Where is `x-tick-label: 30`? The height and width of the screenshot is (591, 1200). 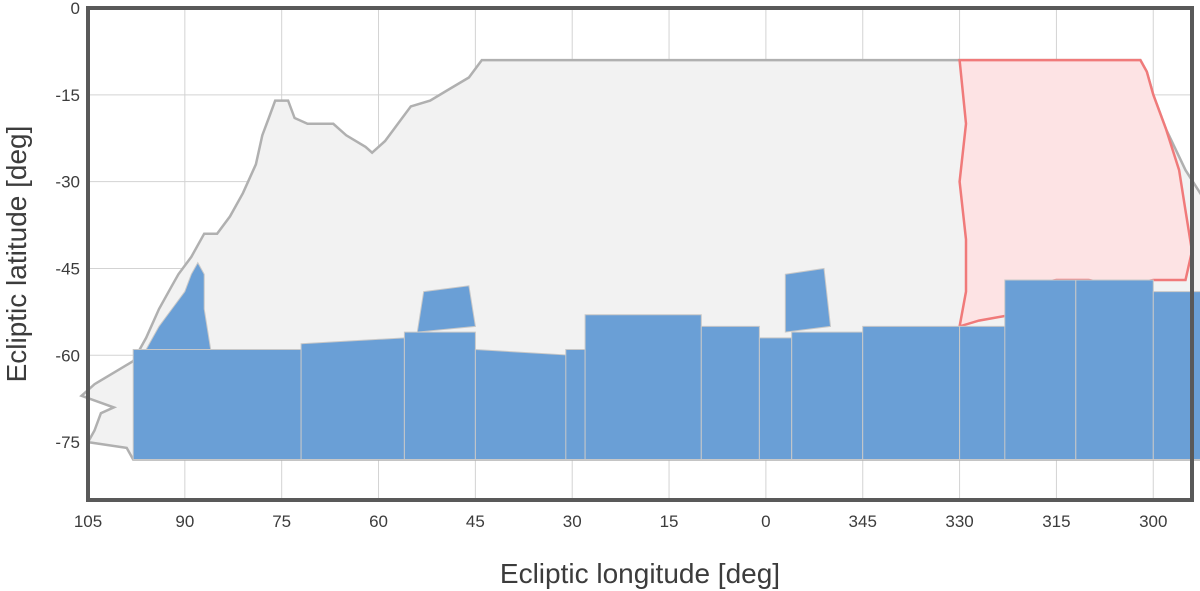
x-tick-label: 30 is located at coordinates (572, 521).